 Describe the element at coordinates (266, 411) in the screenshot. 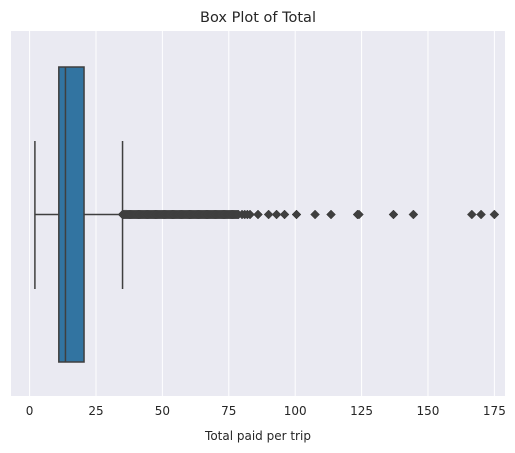

I see `x-tick-labels: 0 25 50 75 100 125 150 175` at that location.